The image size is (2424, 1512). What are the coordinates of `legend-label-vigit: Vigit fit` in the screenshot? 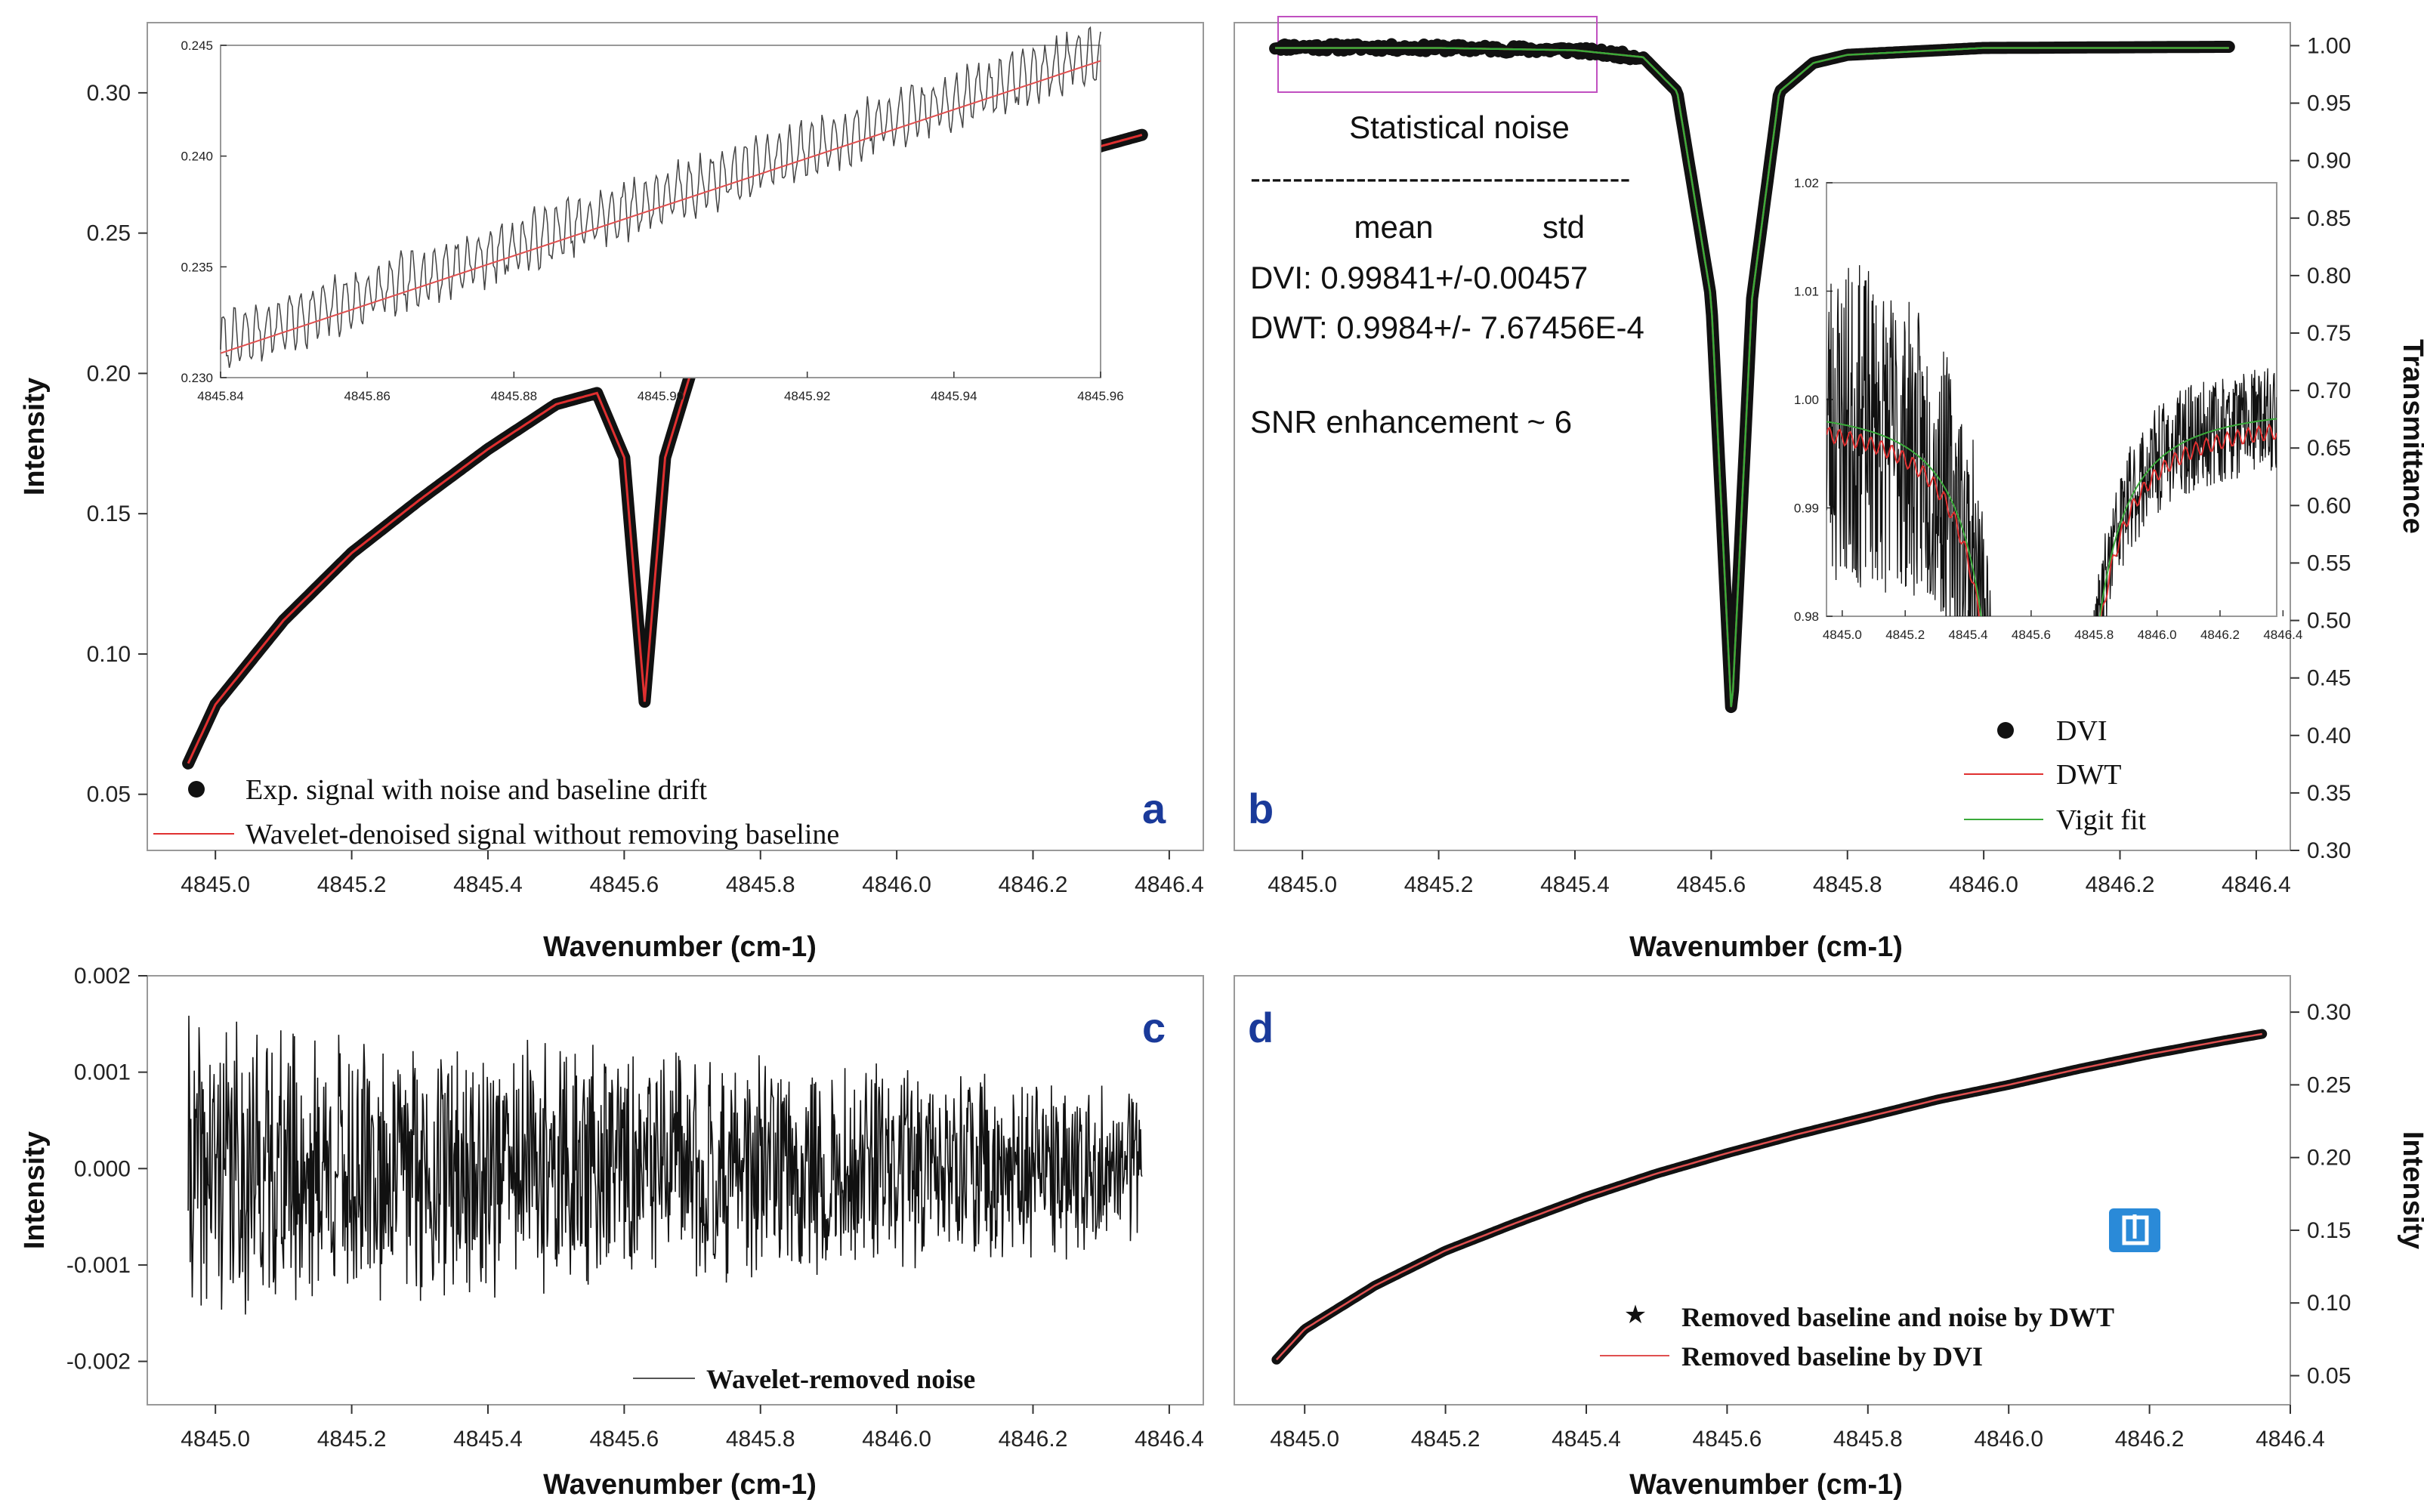 It's located at (2101, 820).